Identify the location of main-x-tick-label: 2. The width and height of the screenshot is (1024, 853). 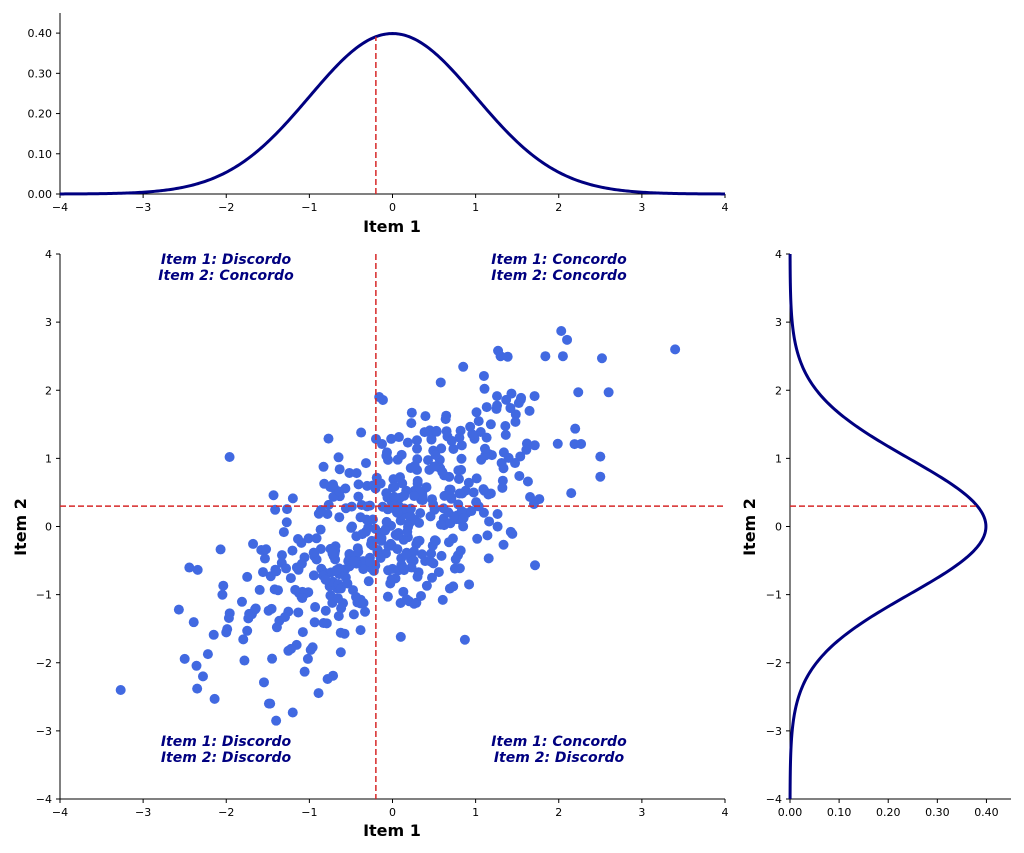
(558, 812).